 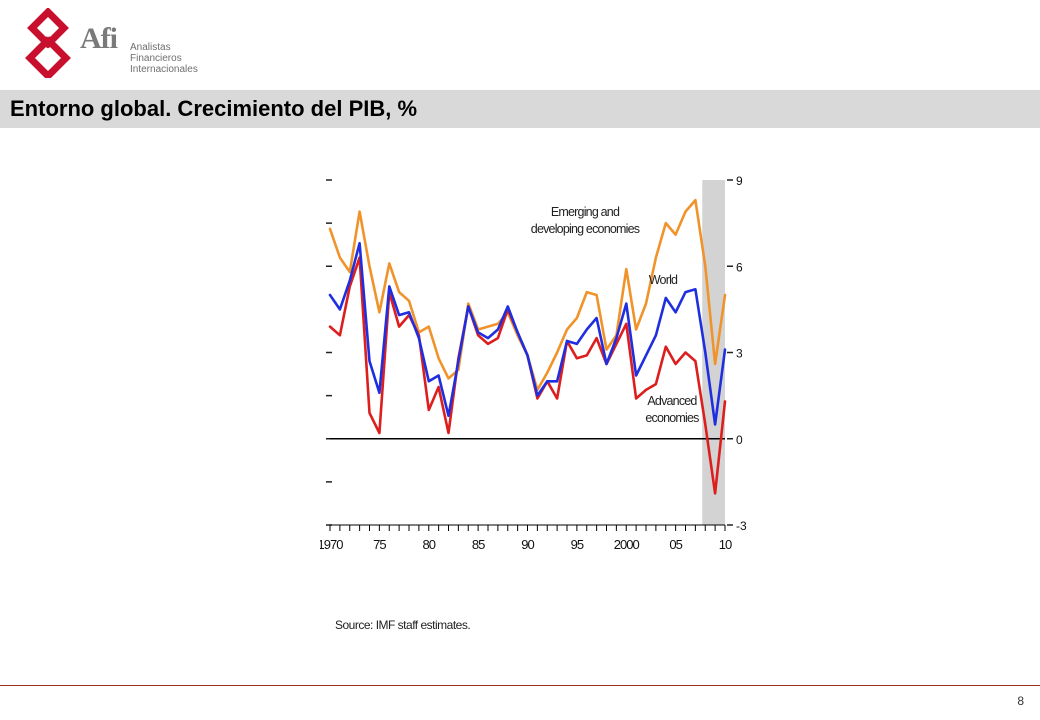 What do you see at coordinates (214, 108) in the screenshot?
I see `page-title: Entorno global. Crecimiento del PIB, %` at bounding box center [214, 108].